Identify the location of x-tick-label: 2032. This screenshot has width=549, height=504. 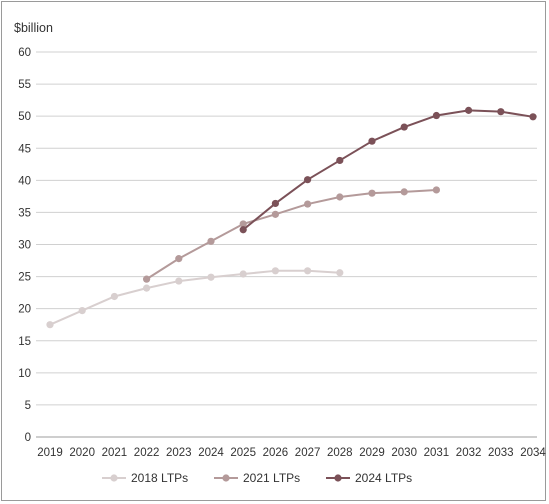
(469, 453).